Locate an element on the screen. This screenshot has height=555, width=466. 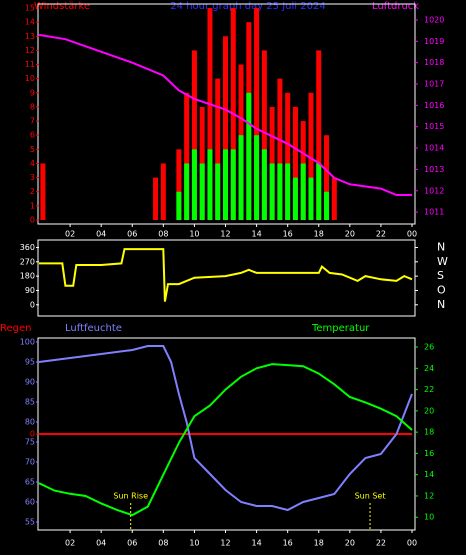
y2-tick-label: 1014 is located at coordinates (434, 148).